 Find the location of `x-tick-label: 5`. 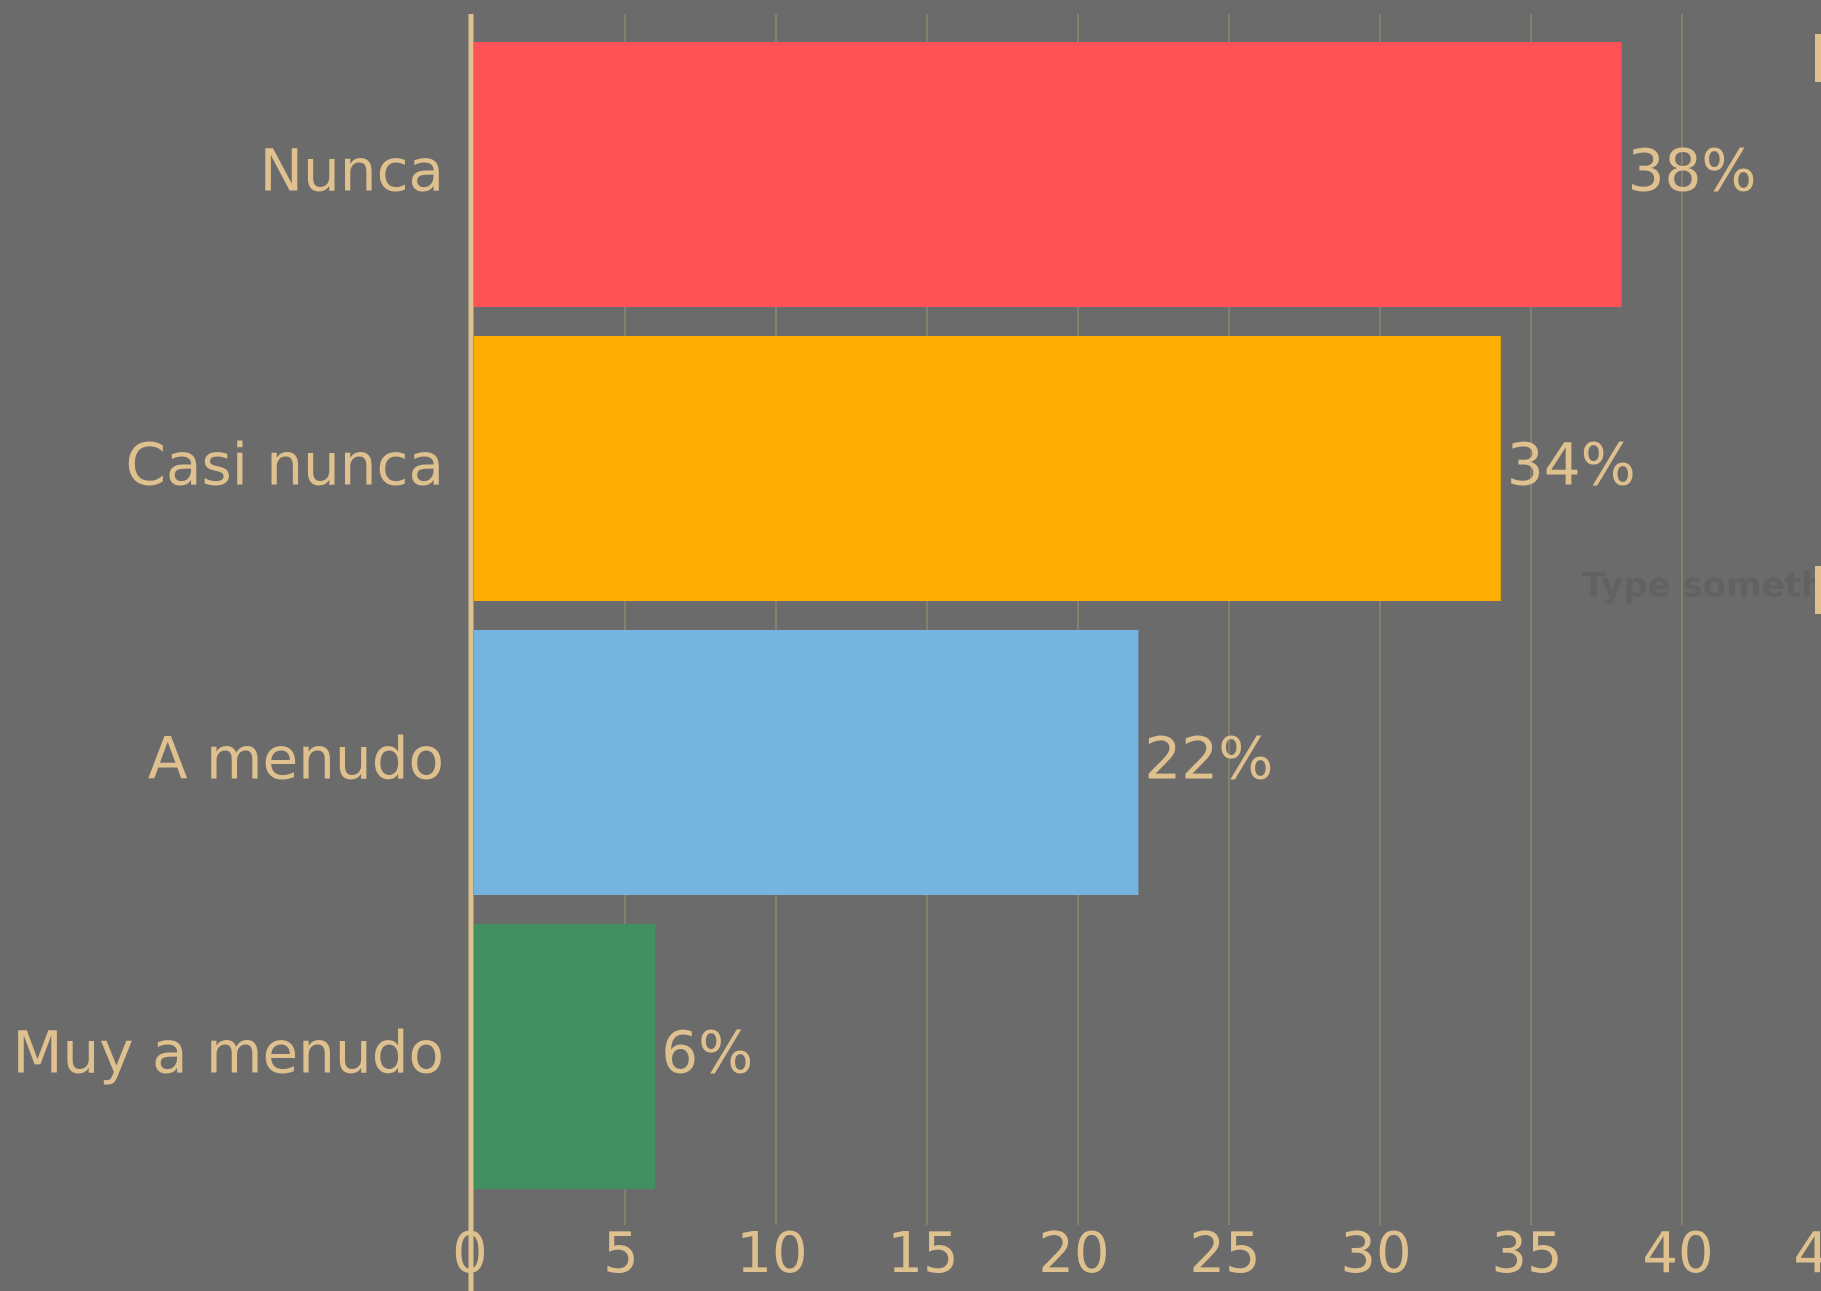

x-tick-label: 5 is located at coordinates (621, 1253).